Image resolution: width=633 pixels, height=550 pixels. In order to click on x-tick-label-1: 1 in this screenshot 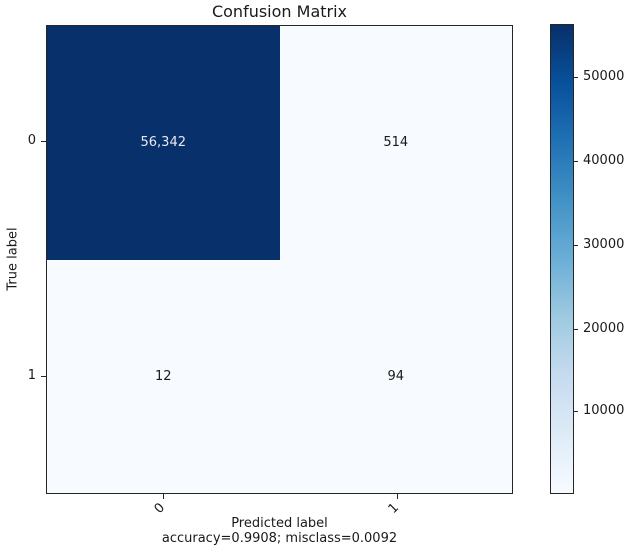, I will do `click(394, 508)`.